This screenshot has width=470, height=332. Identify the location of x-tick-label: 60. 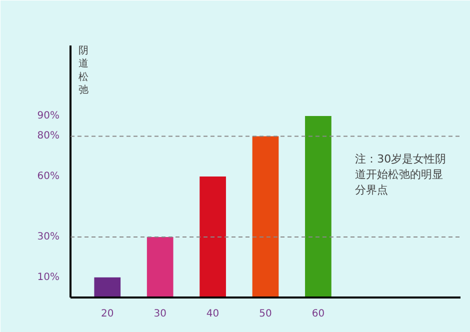
(318, 314).